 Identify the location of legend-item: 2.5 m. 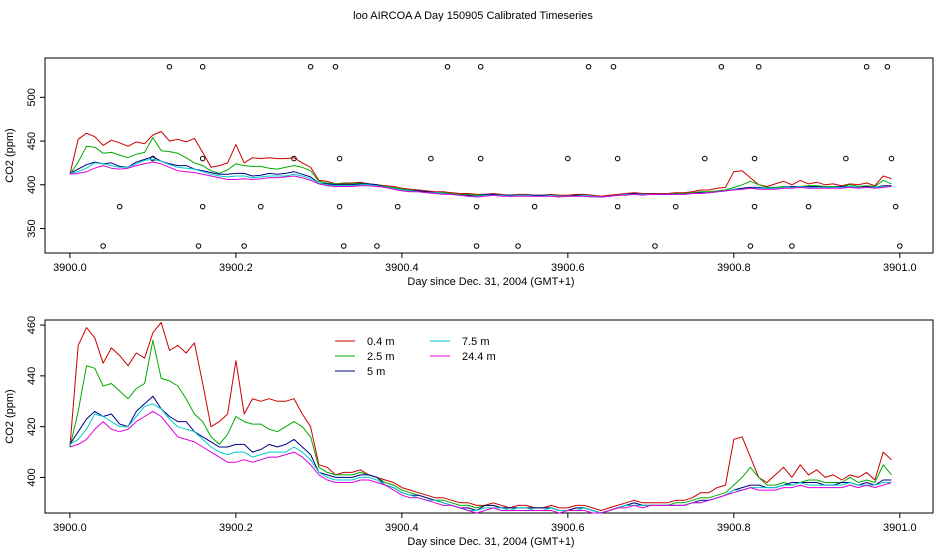
(365, 357).